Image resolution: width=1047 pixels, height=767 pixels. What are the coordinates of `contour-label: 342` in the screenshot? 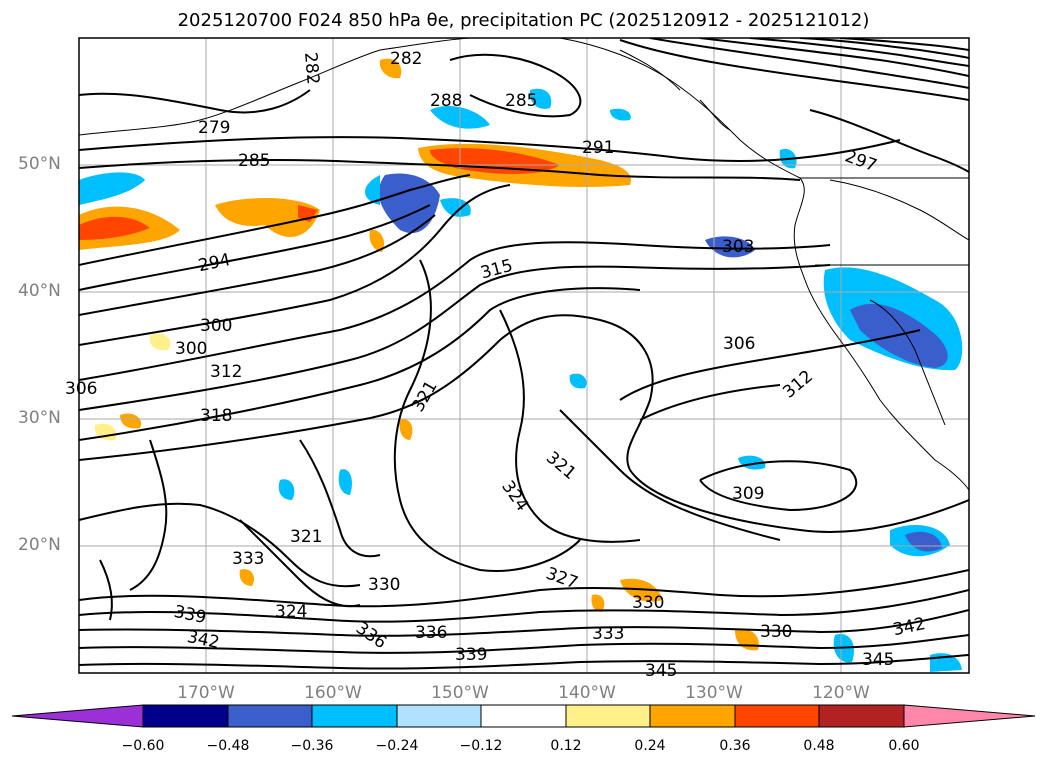 It's located at (909, 627).